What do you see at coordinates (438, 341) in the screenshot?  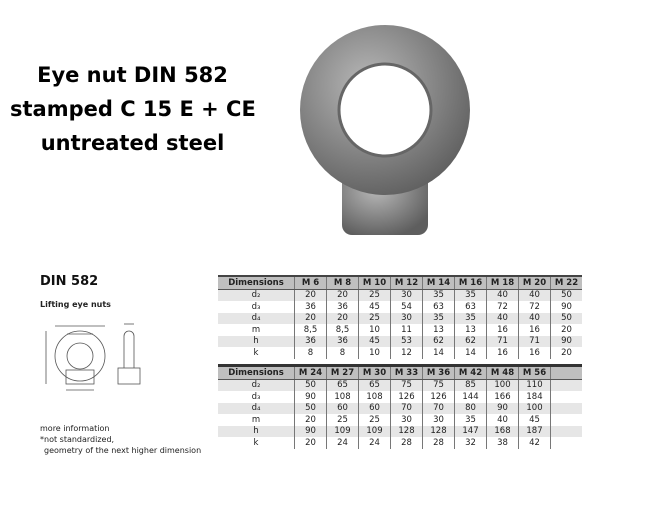 I see `table-cell: 62` at bounding box center [438, 341].